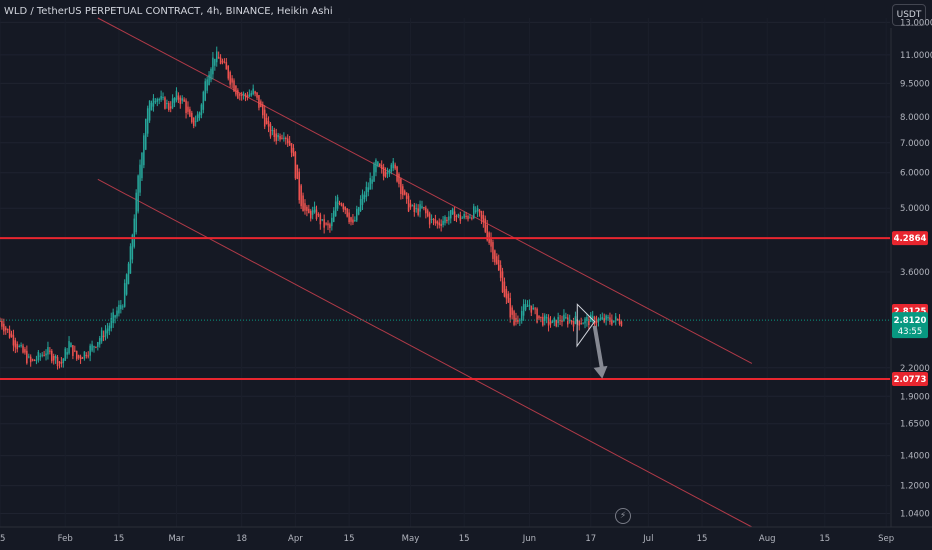 This screenshot has width=932, height=550. What do you see at coordinates (915, 118) in the screenshot?
I see `price-tick-label: 8.0000` at bounding box center [915, 118].